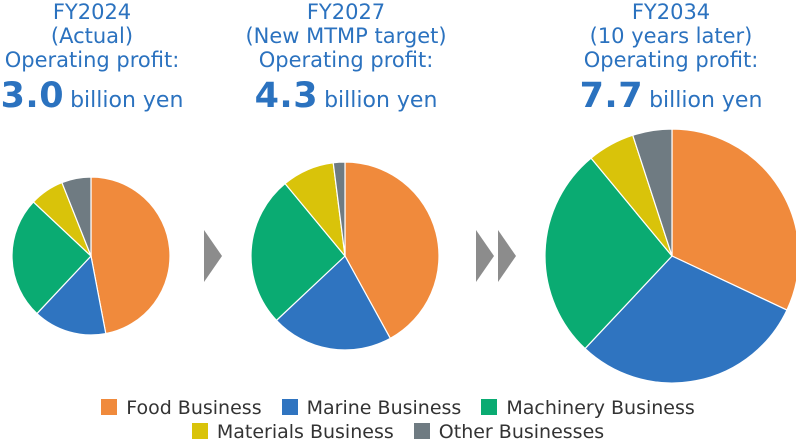  I want to click on legend-row-2: Materials Business Other Businesses, so click(398, 432).